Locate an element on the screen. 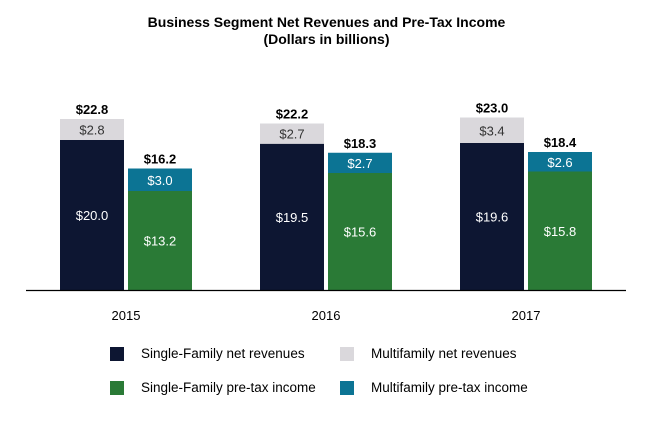 The width and height of the screenshot is (653, 424). bar-segment-single-family-pre-tax-income-2015 is located at coordinates (160, 240).